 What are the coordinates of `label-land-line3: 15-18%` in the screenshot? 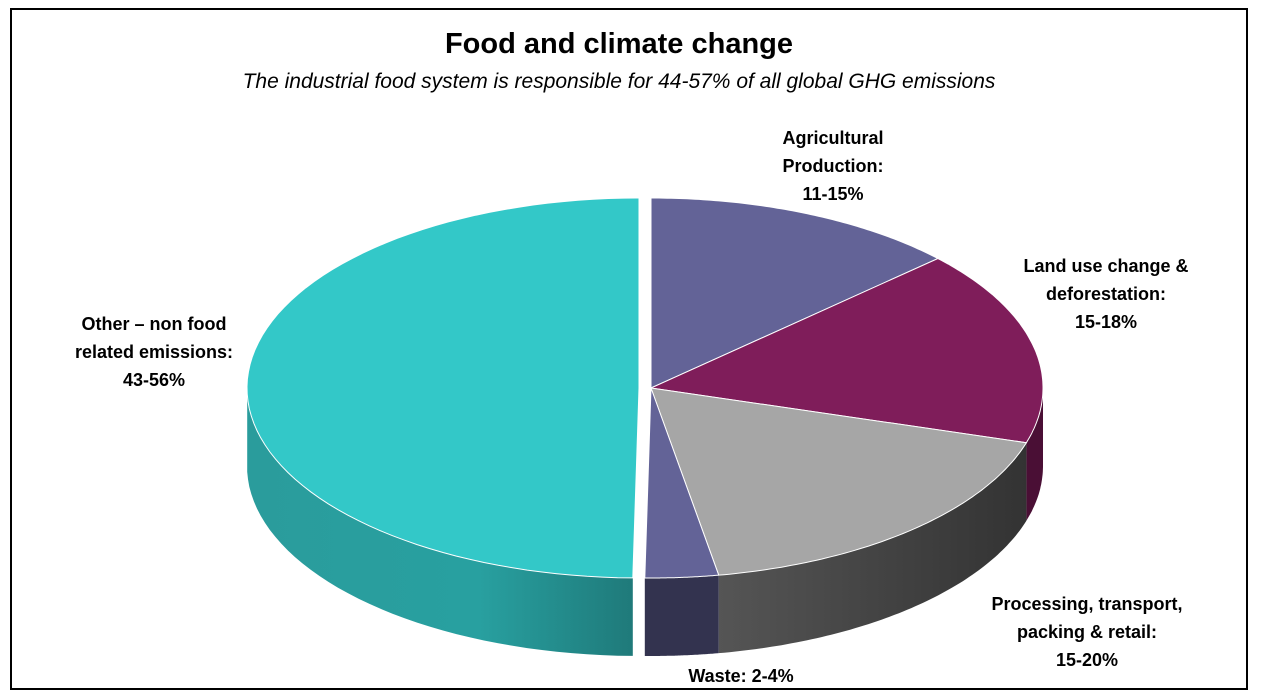 It's located at (1106, 322).